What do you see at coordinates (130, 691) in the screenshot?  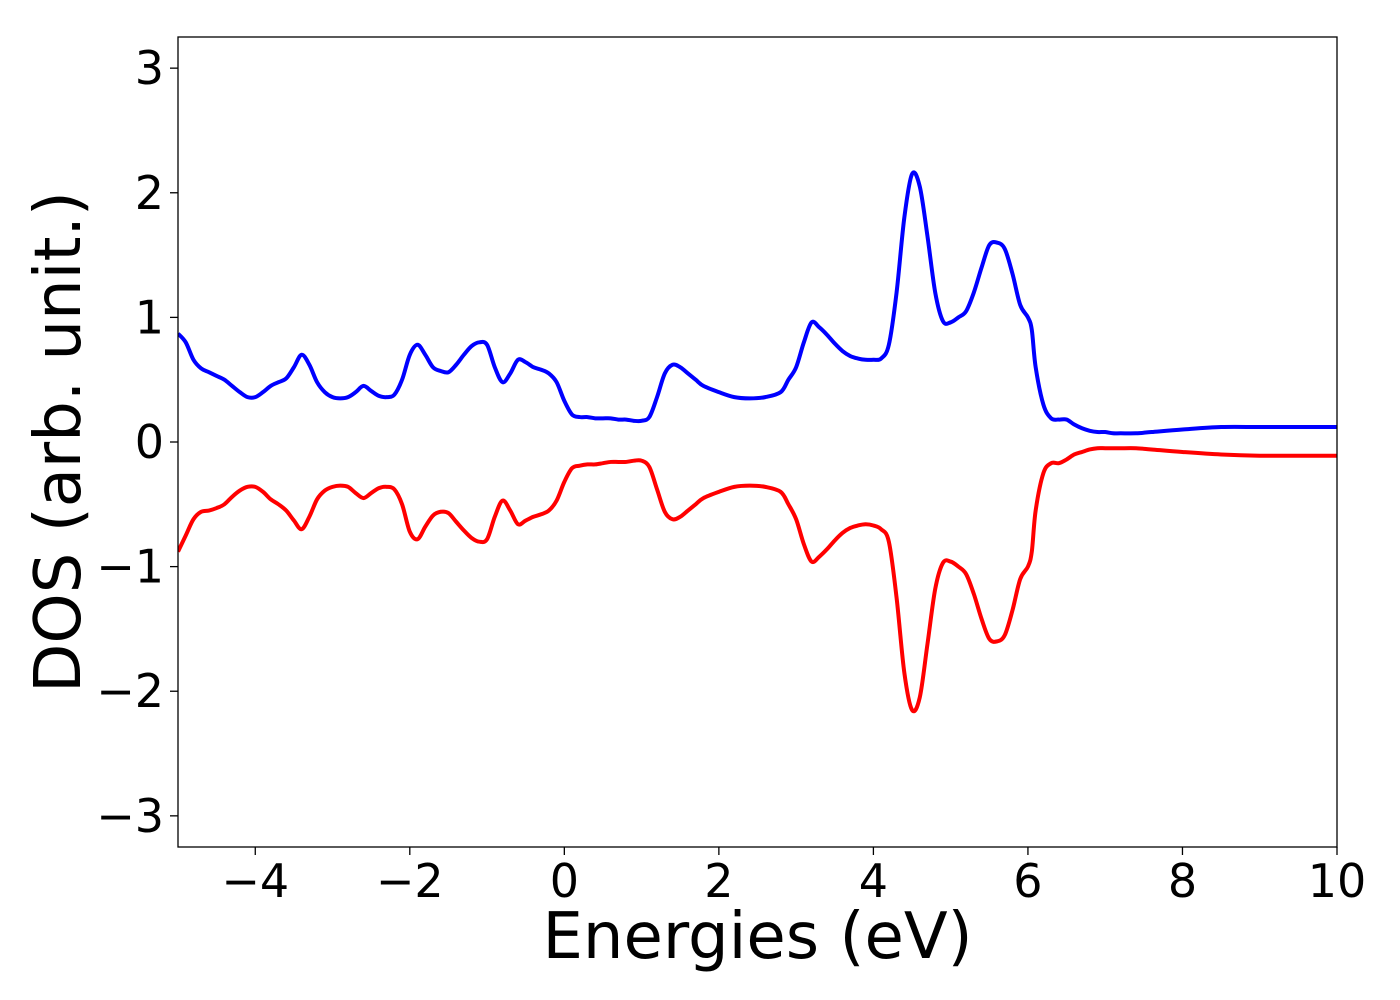 I see `y-tick-label: −2` at bounding box center [130, 691].